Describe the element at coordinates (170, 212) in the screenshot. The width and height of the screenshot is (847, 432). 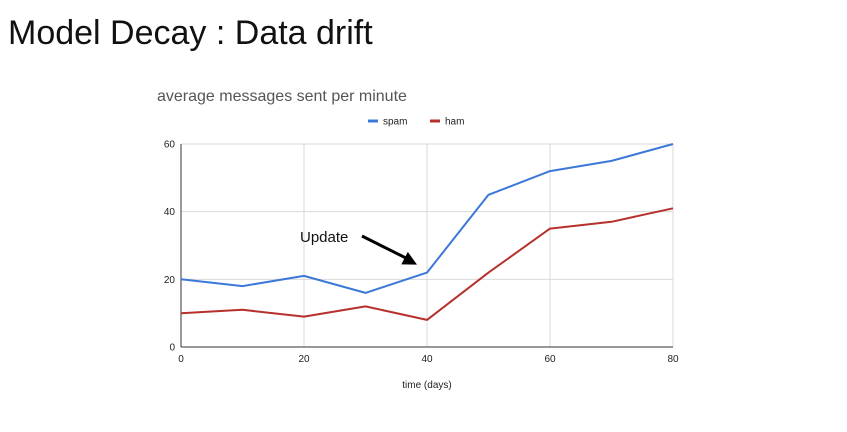
I see `y-tick-label: 40` at that location.